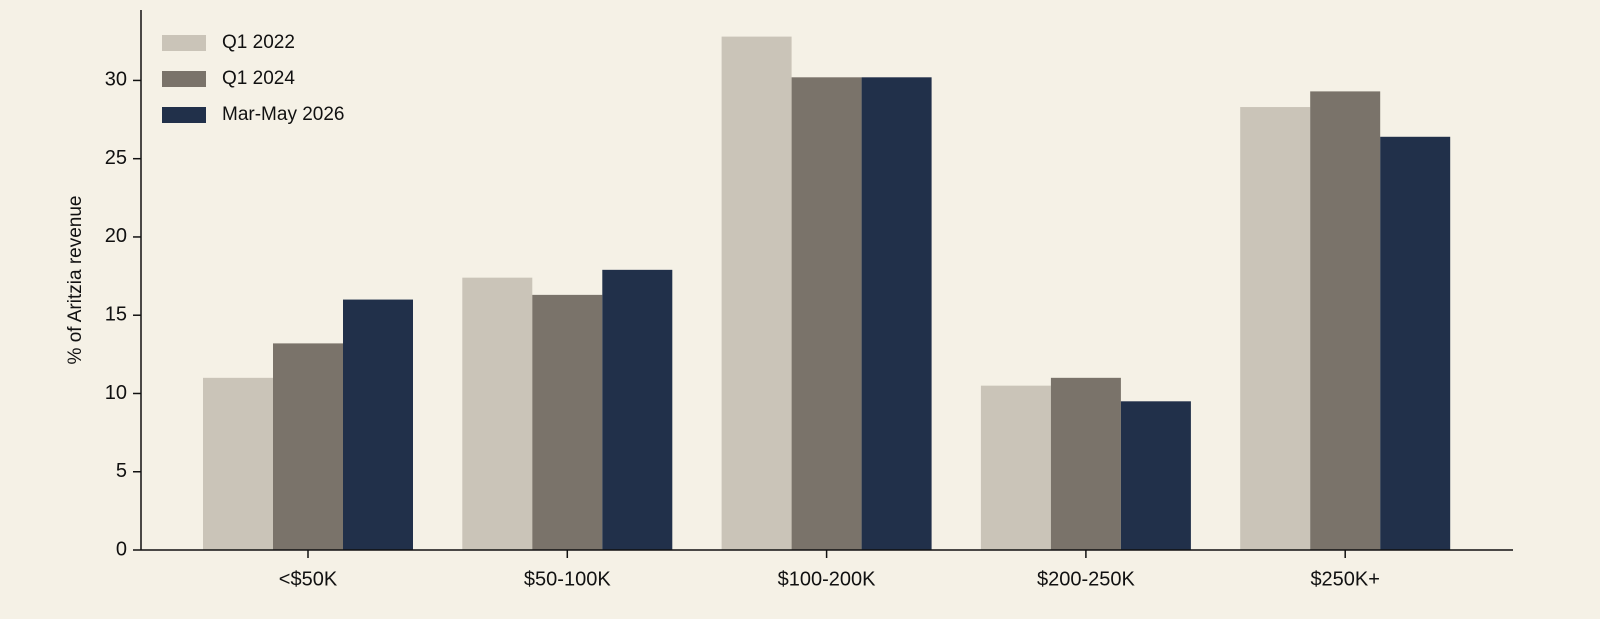 This screenshot has height=619, width=1600. Describe the element at coordinates (1345, 579) in the screenshot. I see `x-tick-label: $250K+` at that location.